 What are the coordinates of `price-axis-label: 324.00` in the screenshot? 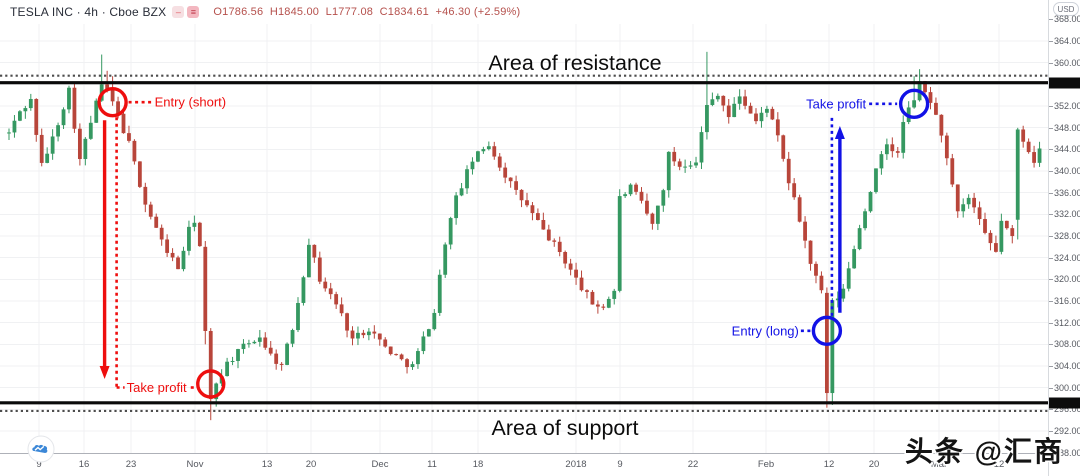 It's located at (1067, 257).